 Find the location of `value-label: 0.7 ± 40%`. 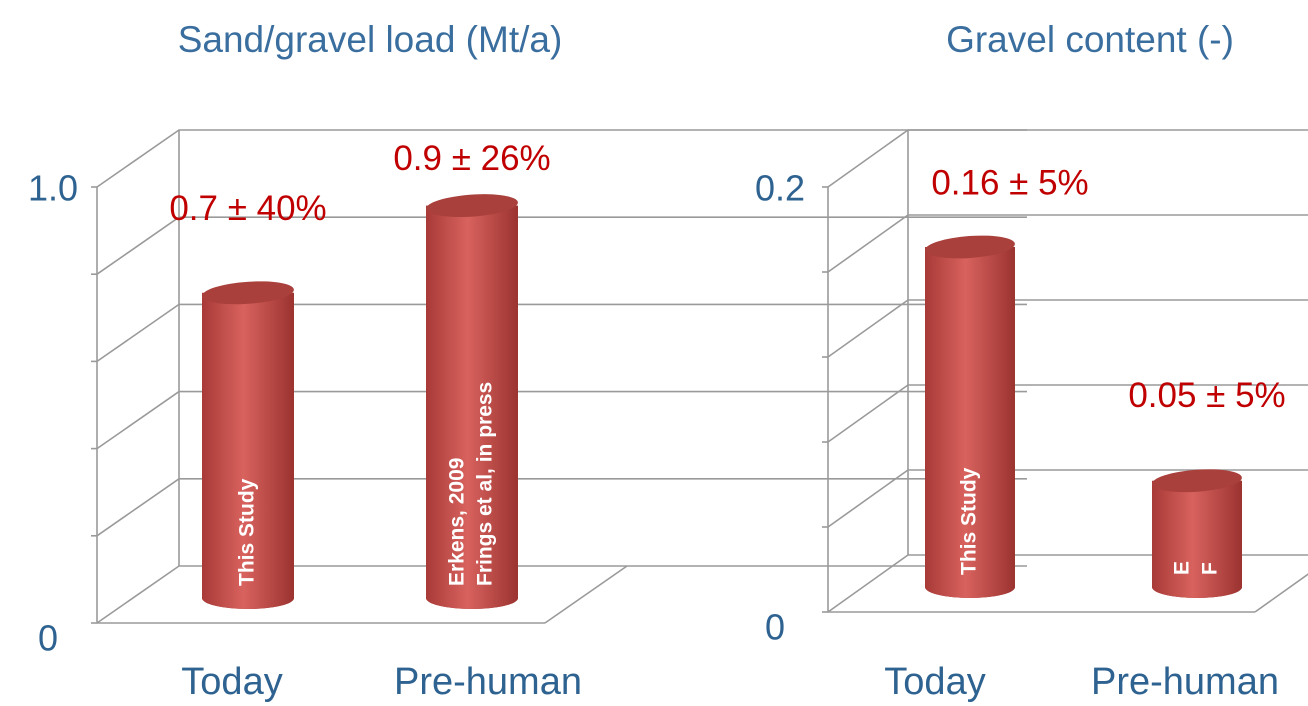

value-label: 0.7 ± 40% is located at coordinates (247, 208).